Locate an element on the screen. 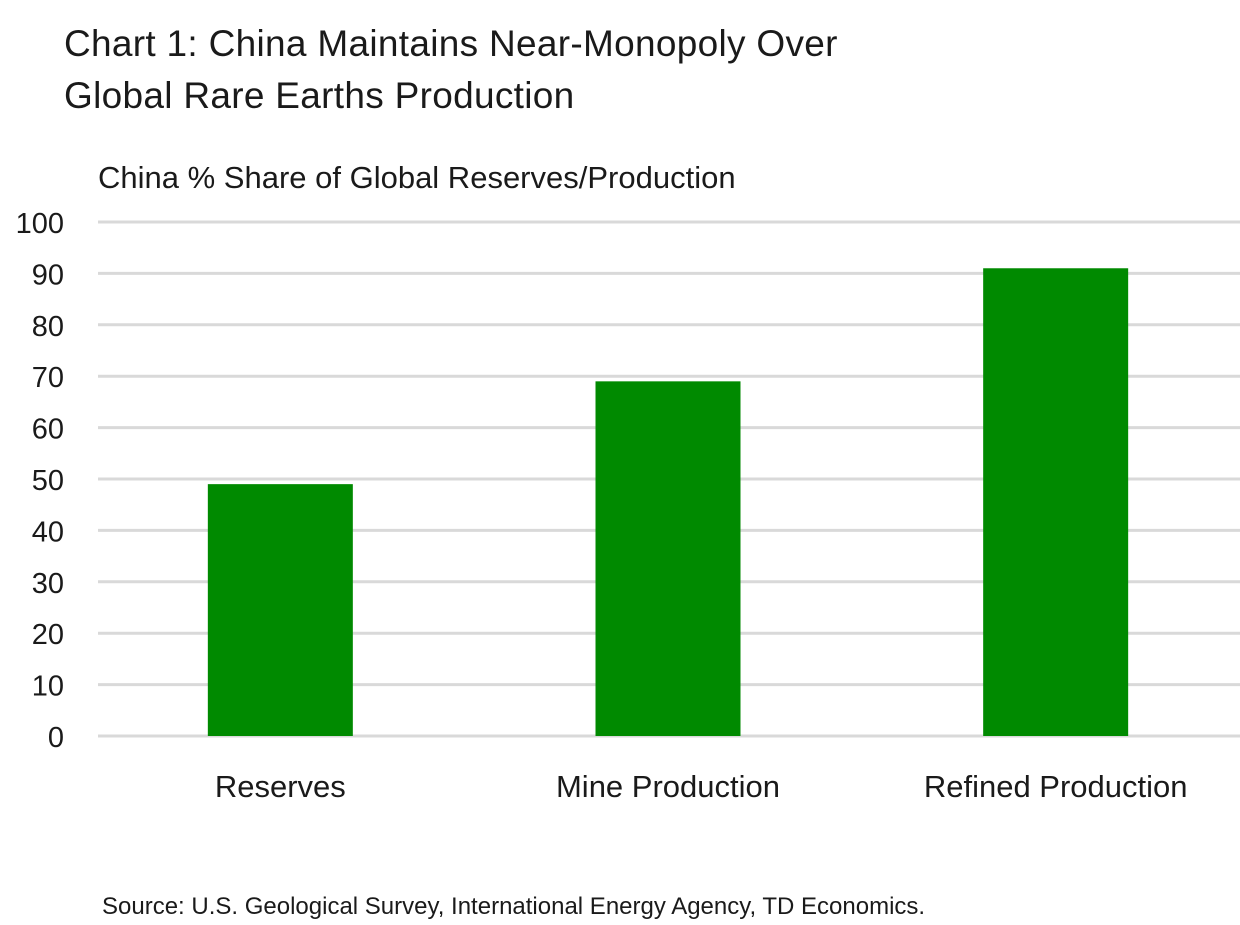 The image size is (1240, 925). y-tick-label: 20 is located at coordinates (48, 635).